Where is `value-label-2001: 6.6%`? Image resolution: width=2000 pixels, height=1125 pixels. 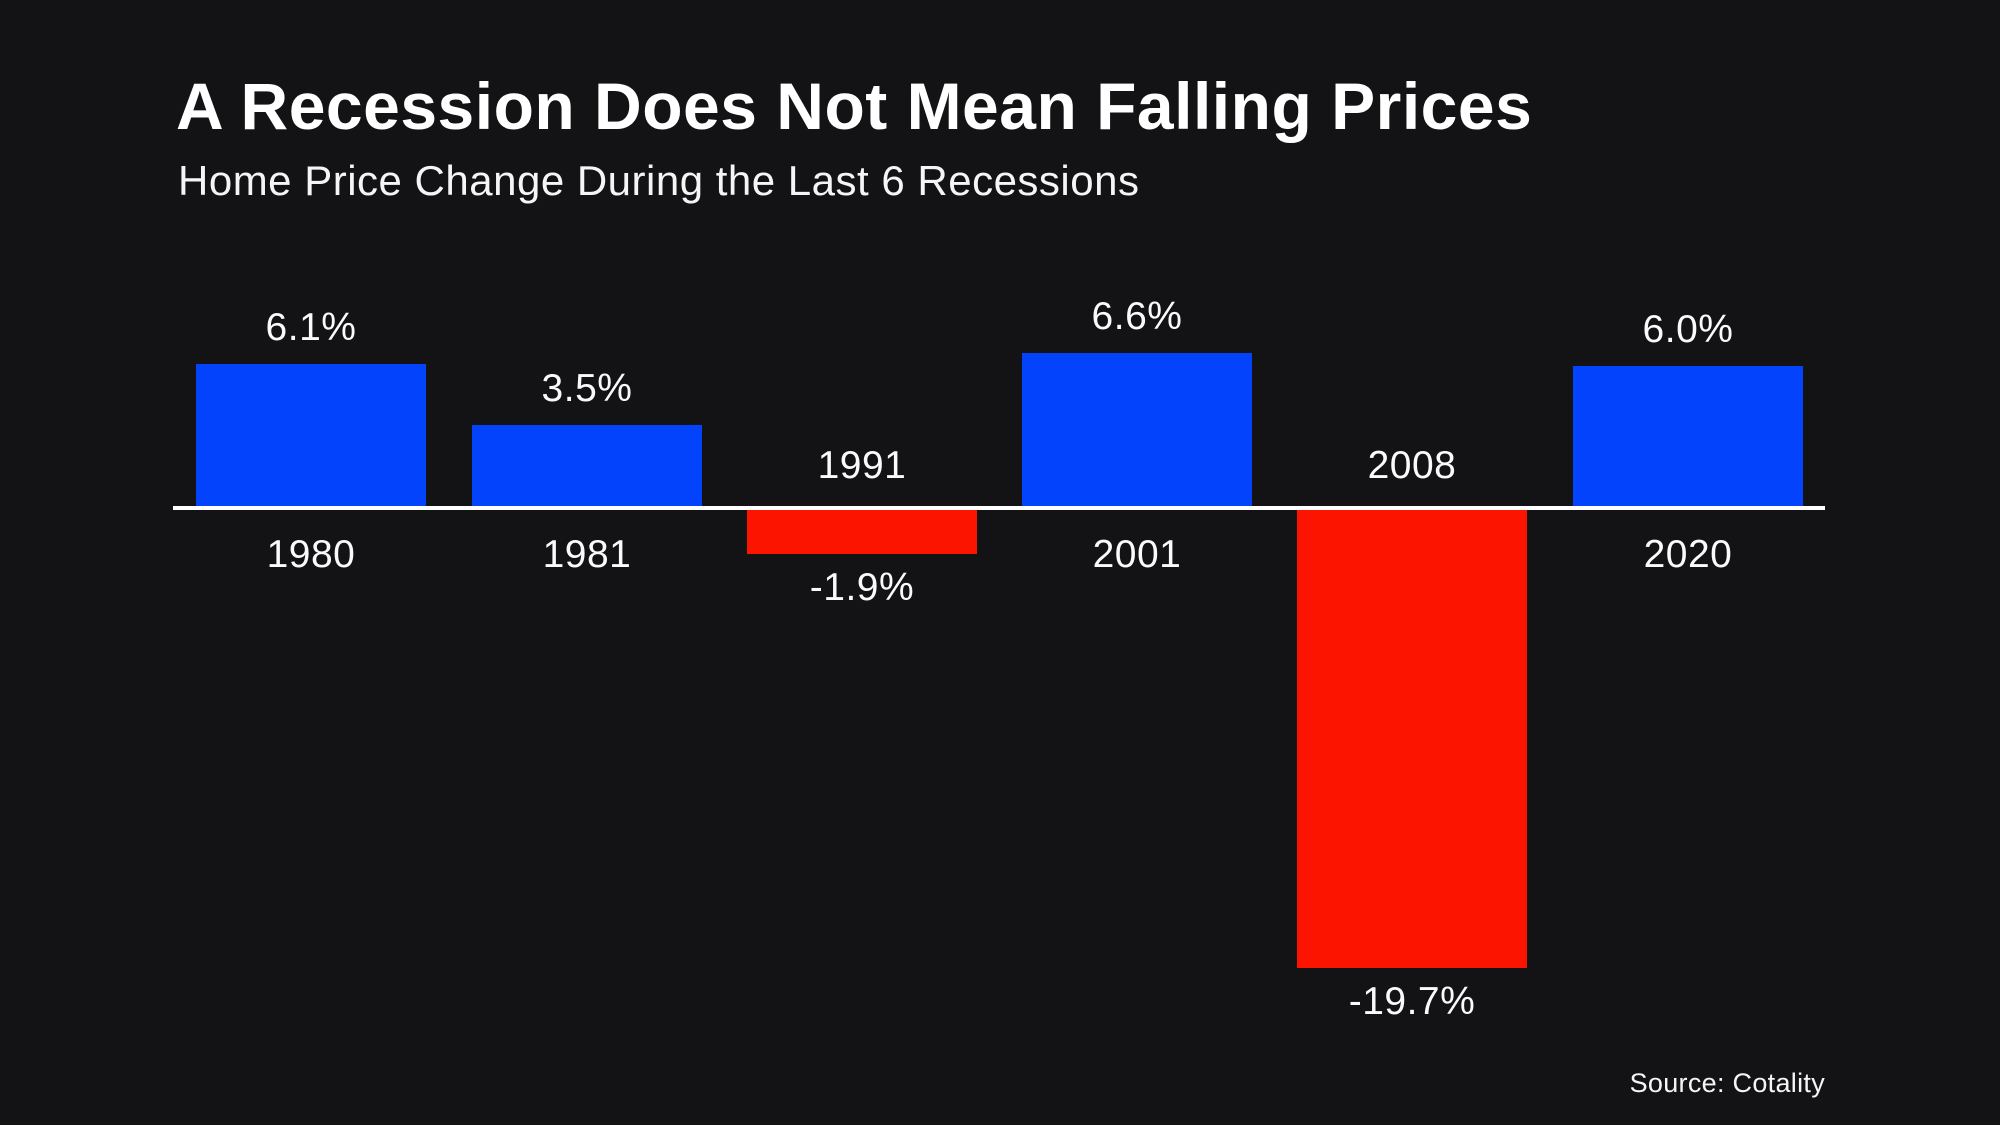
value-label-2001: 6.6% is located at coordinates (1137, 316).